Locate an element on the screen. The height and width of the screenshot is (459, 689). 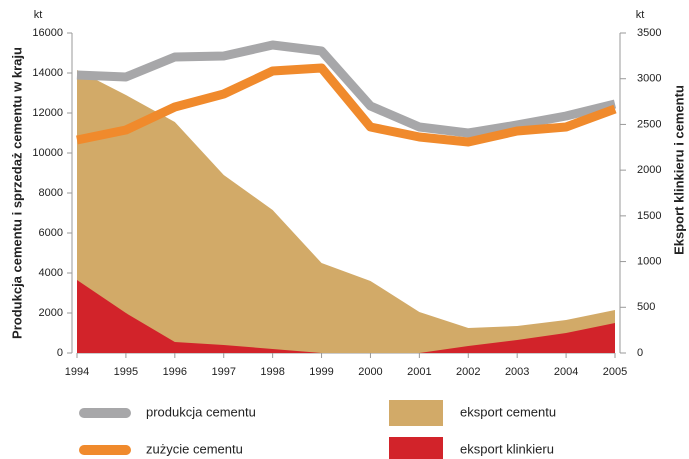
y2-tick-label: 2500 is located at coordinates (649, 124).